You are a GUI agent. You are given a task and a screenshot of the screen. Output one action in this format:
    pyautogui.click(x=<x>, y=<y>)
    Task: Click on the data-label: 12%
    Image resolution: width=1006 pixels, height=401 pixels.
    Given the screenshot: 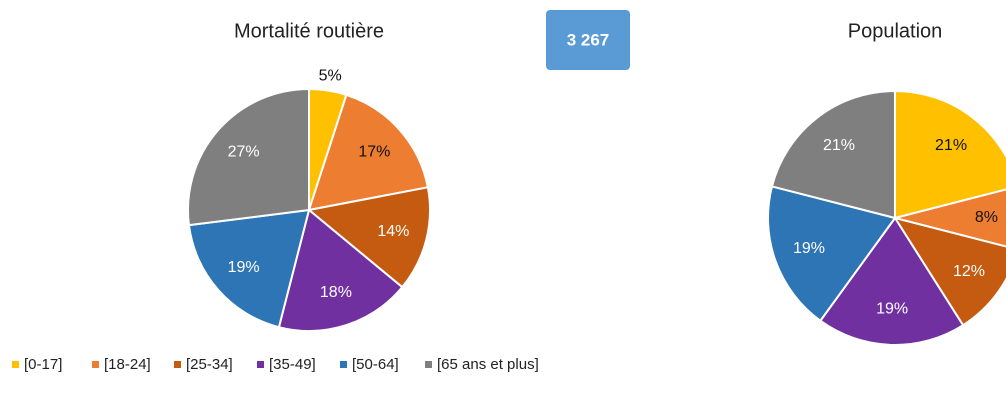 What is the action you would take?
    pyautogui.click(x=969, y=271)
    